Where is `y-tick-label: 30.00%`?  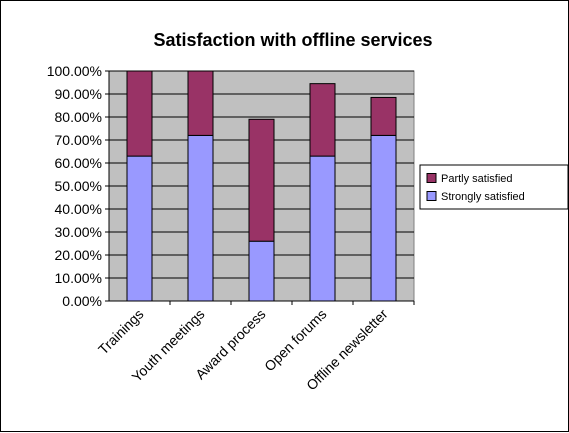 y-tick-label: 30.00% is located at coordinates (78, 232).